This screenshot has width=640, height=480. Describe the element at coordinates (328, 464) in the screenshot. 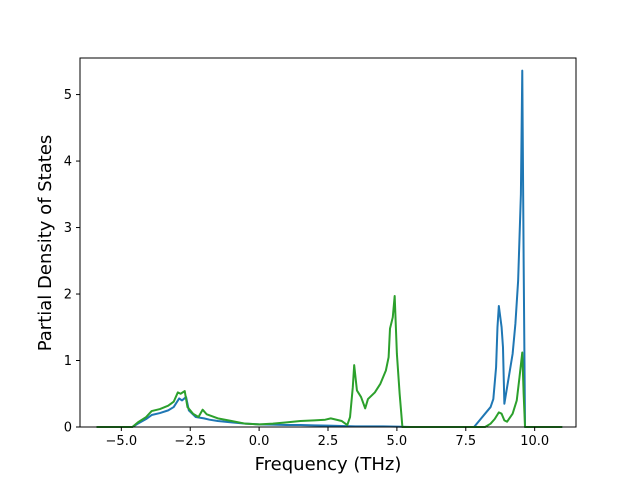

I see `x-axis-label: Frequency (THz)` at that location.